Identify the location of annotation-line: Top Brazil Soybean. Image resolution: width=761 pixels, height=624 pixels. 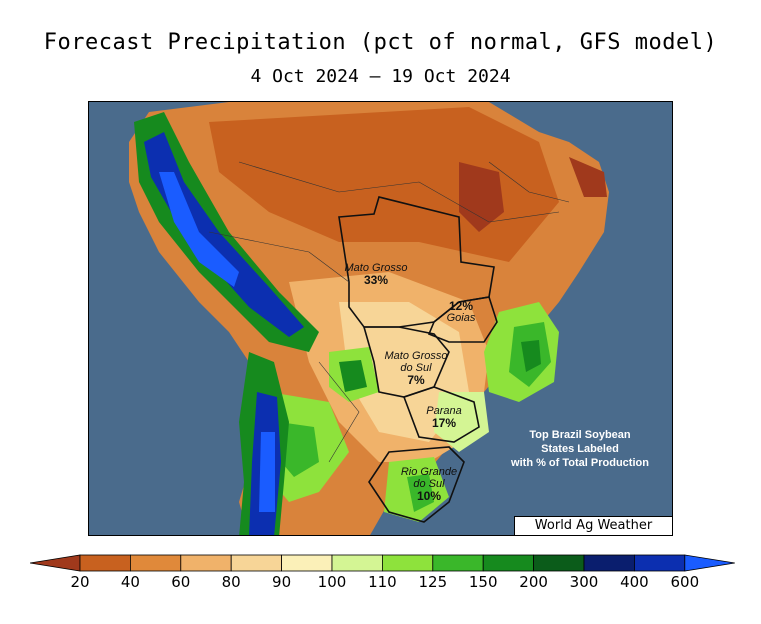
(580, 435).